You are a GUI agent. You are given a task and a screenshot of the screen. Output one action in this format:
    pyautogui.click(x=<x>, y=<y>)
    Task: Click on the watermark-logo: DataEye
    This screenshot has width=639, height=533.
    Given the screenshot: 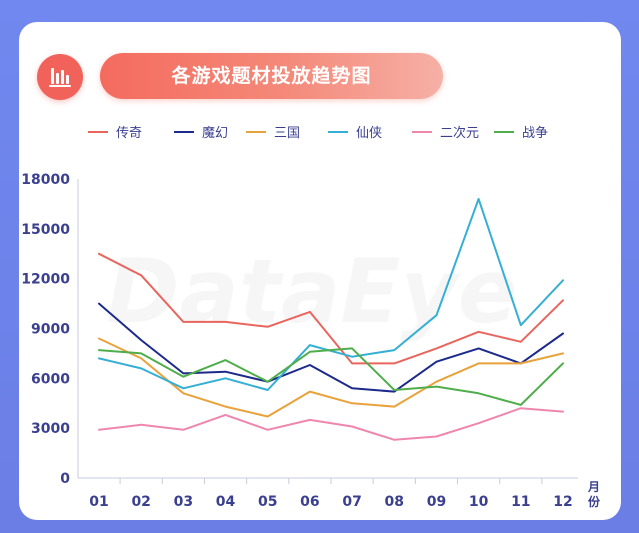 What is the action you would take?
    pyautogui.click(x=311, y=291)
    